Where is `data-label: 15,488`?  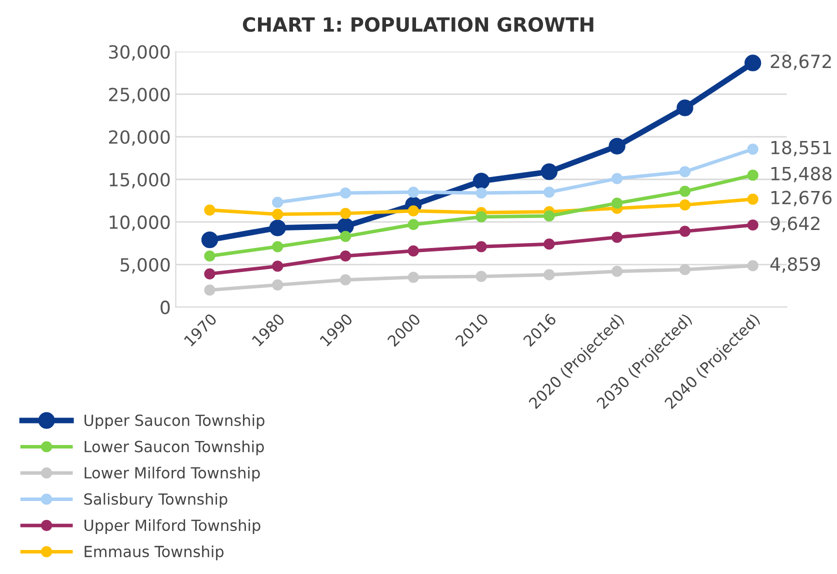
data-label: 15,488 is located at coordinates (801, 174).